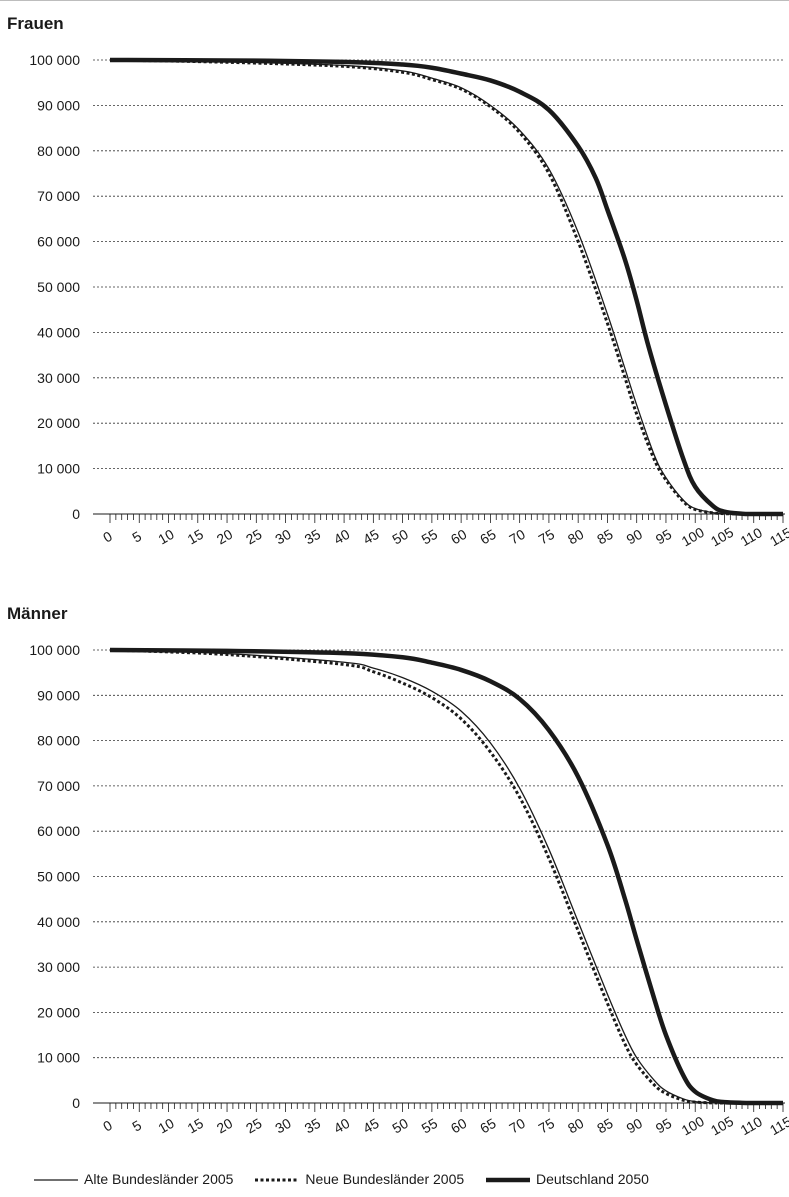  What do you see at coordinates (394, 0) in the screenshot?
I see `top-rule` at bounding box center [394, 0].